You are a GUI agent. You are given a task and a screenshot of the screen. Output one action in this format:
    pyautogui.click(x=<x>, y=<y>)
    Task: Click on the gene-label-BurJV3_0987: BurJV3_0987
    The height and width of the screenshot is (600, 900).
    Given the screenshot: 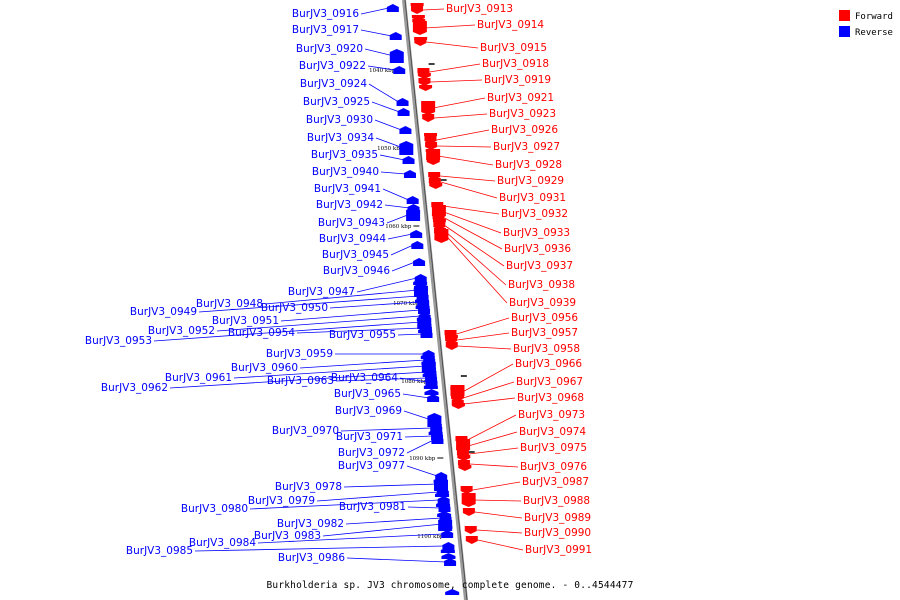 What is the action you would take?
    pyautogui.click(x=555, y=482)
    